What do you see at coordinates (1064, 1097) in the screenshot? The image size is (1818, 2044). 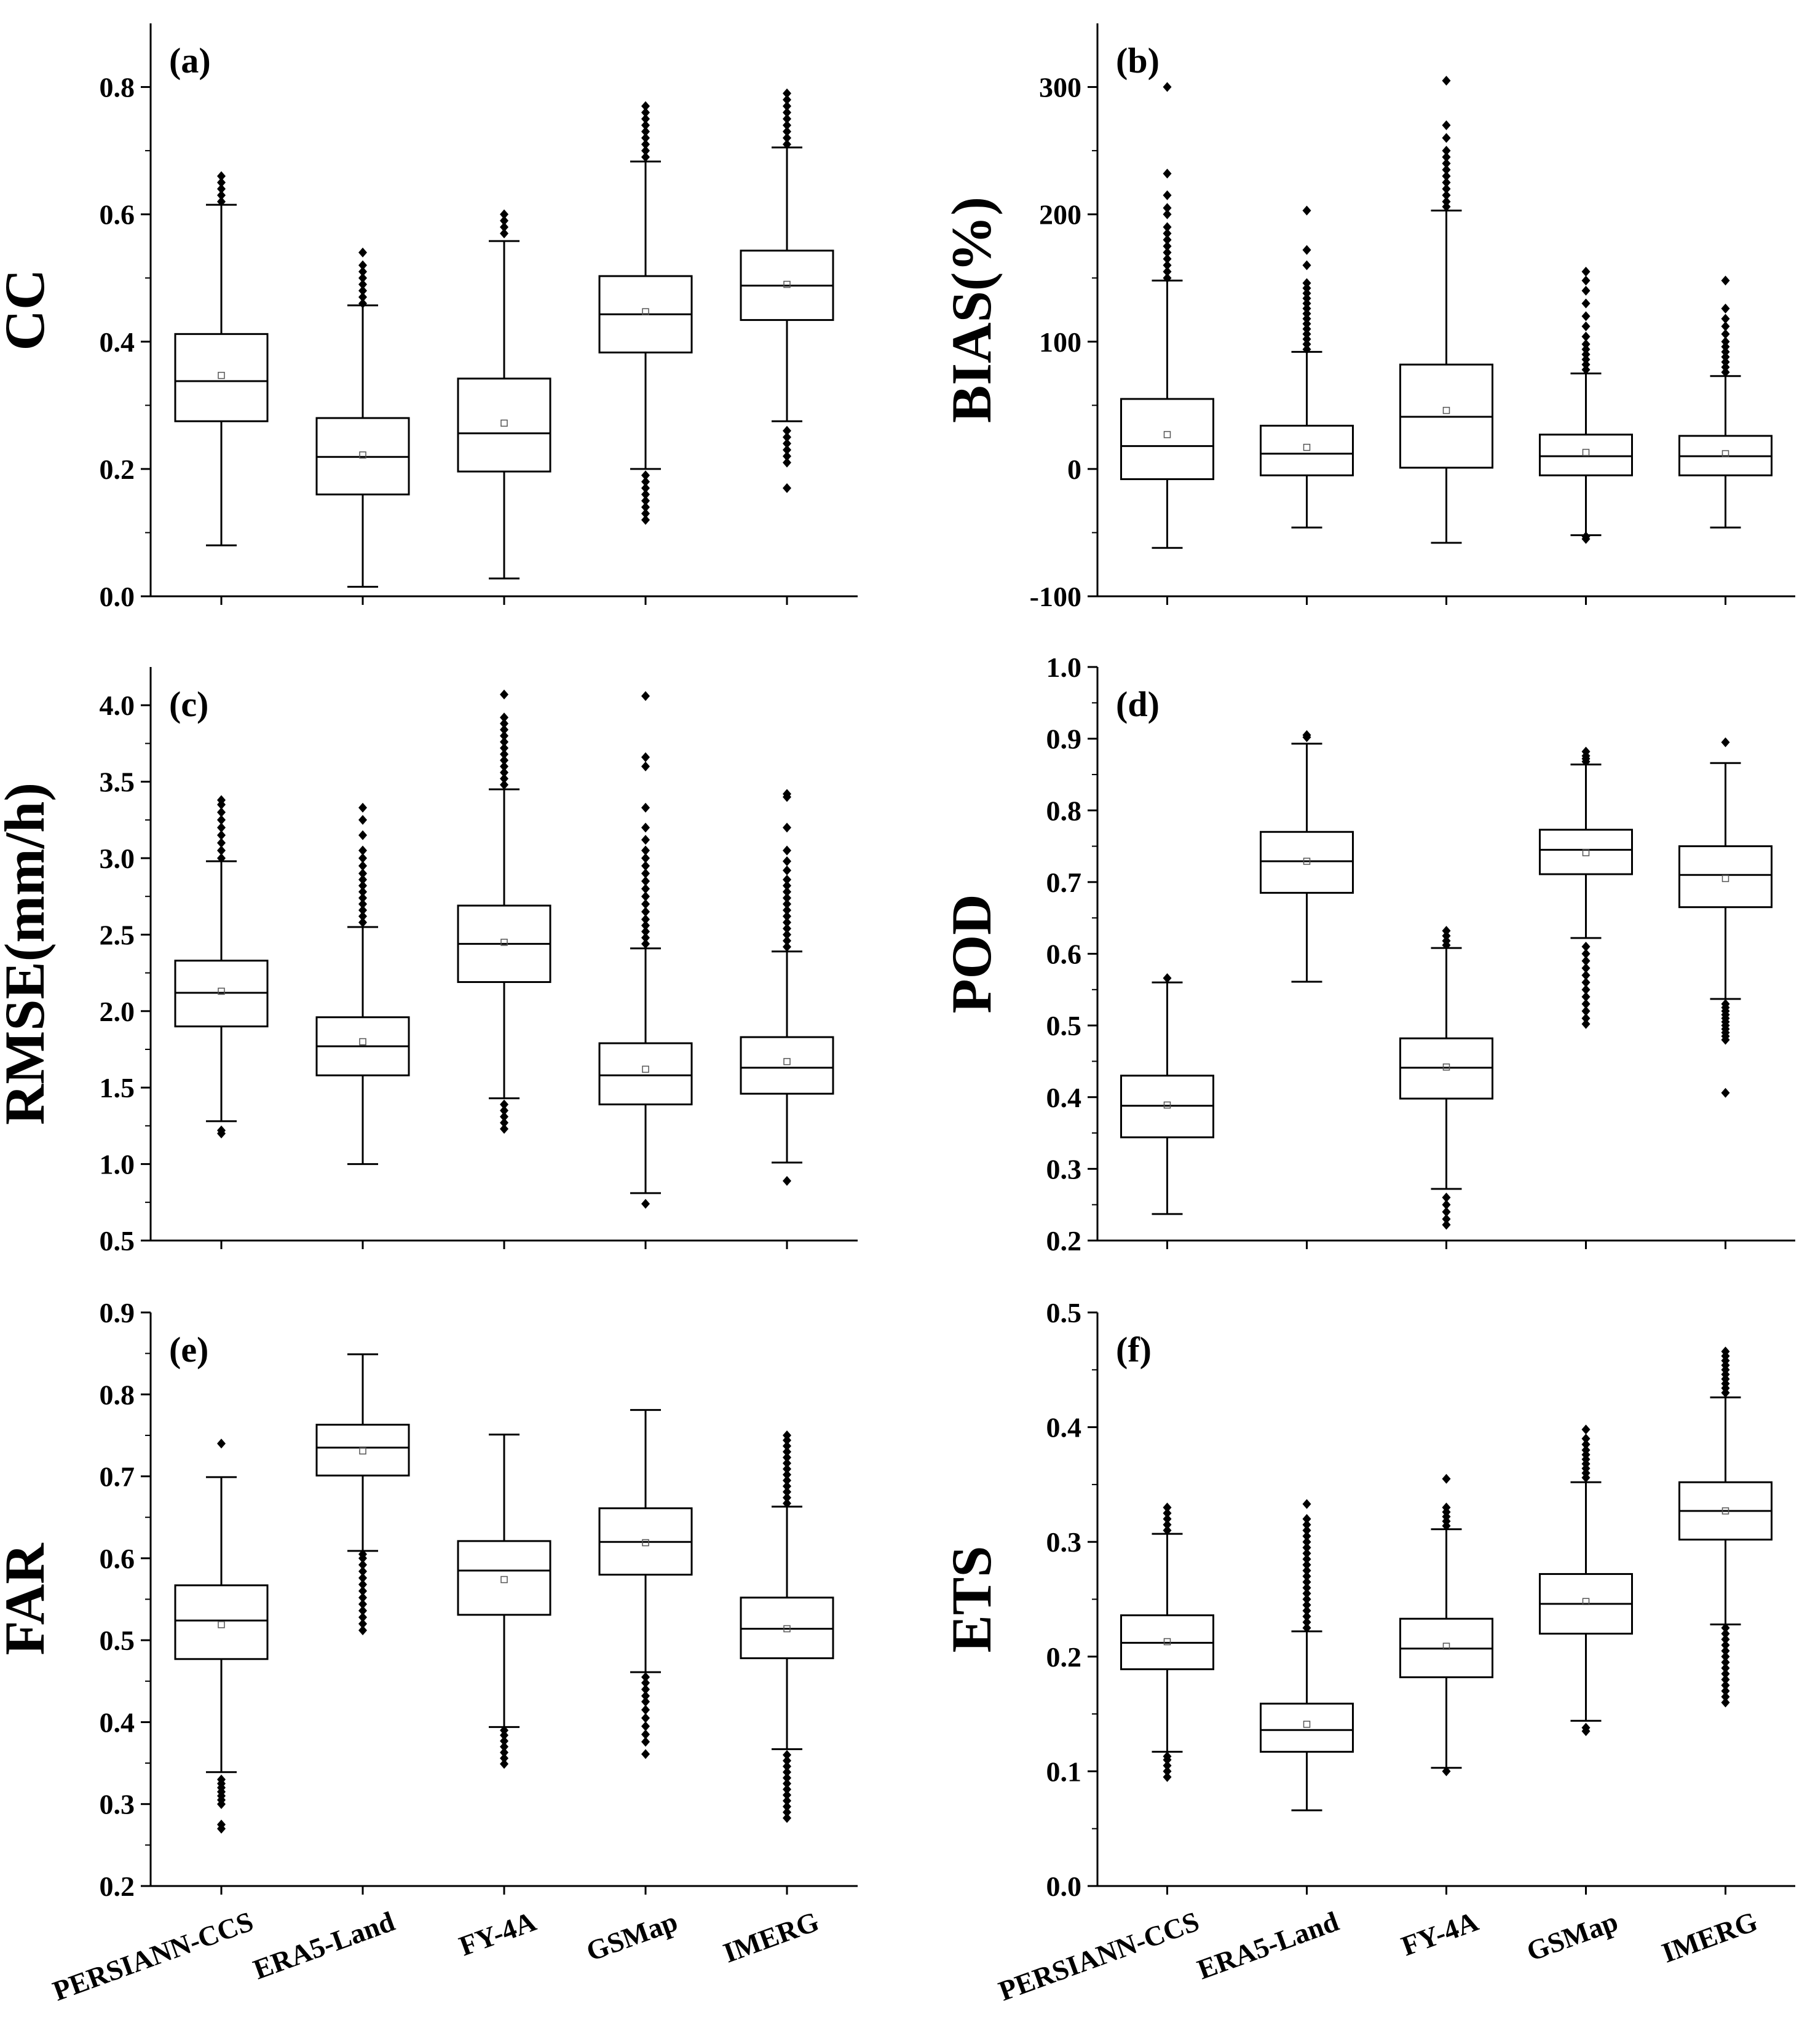 I see `y-tick-label: 0.4` at bounding box center [1064, 1097].